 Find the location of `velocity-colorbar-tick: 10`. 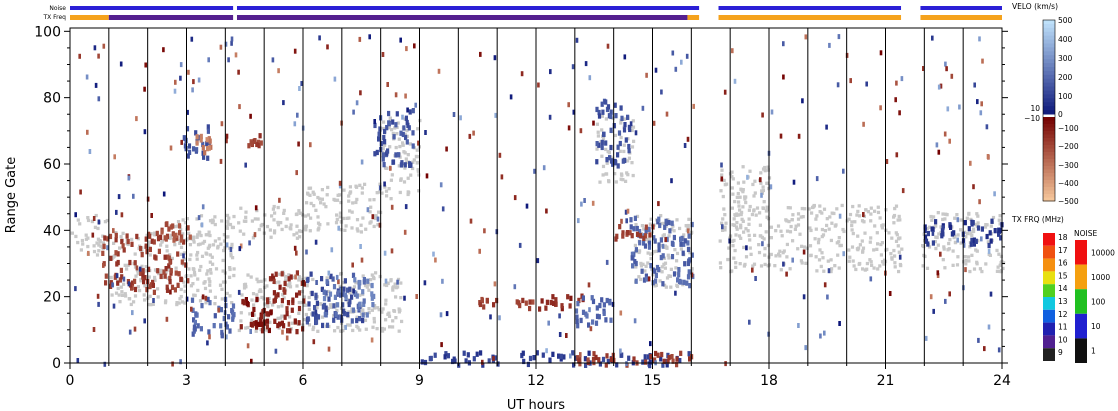

velocity-colorbar-tick: 10 is located at coordinates (1035, 108).